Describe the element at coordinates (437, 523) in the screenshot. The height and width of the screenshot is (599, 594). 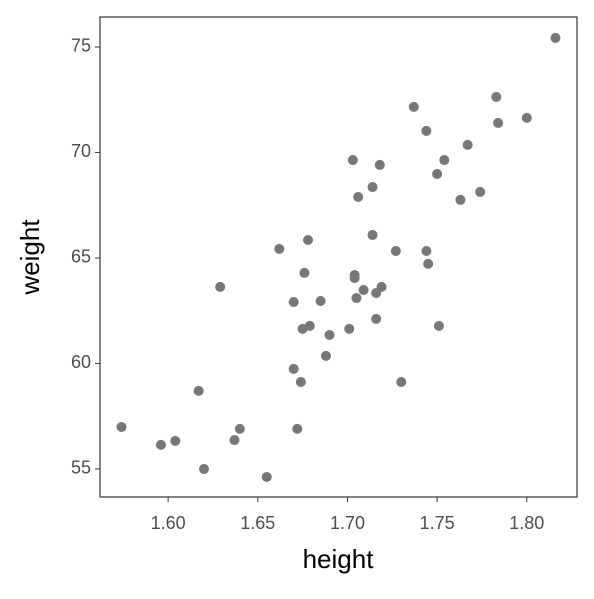
I see `x-tick-label: 1.75` at that location.